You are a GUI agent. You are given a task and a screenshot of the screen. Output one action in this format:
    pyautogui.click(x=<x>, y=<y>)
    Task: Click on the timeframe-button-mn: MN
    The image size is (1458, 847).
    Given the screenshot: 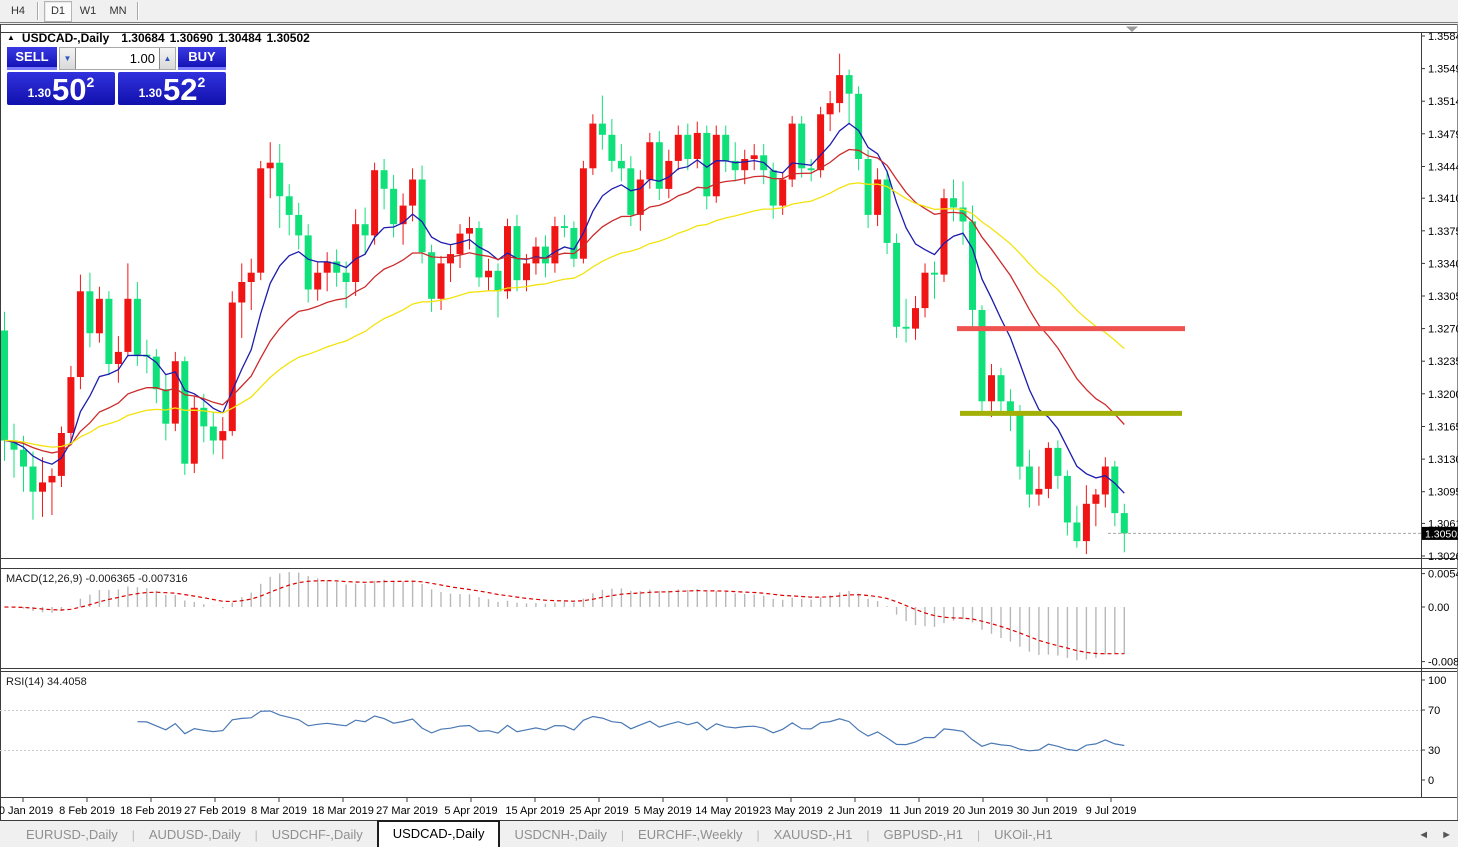 What is the action you would take?
    pyautogui.click(x=118, y=10)
    